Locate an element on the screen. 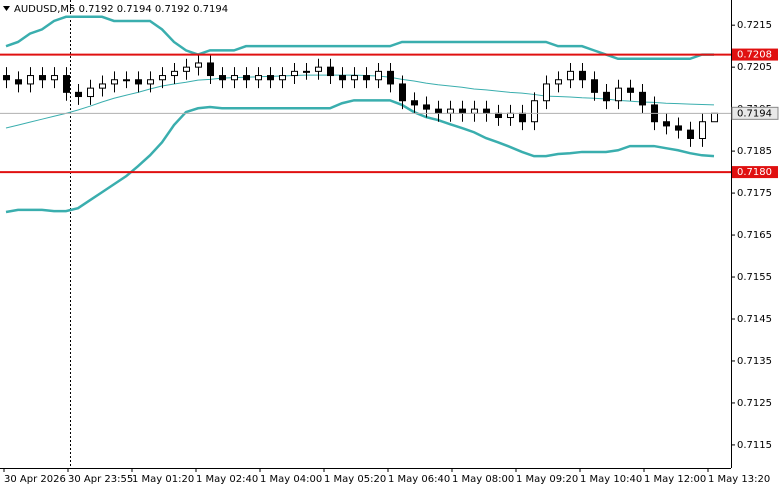  last-price-label: 0.7194 is located at coordinates (754, 113).